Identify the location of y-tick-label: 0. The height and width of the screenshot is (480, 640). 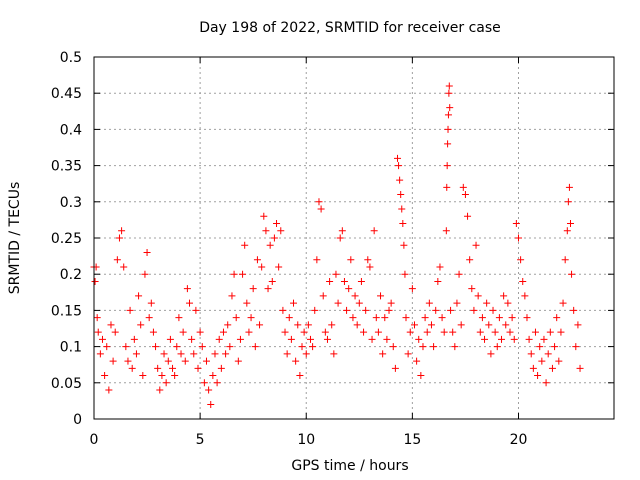
(77, 420).